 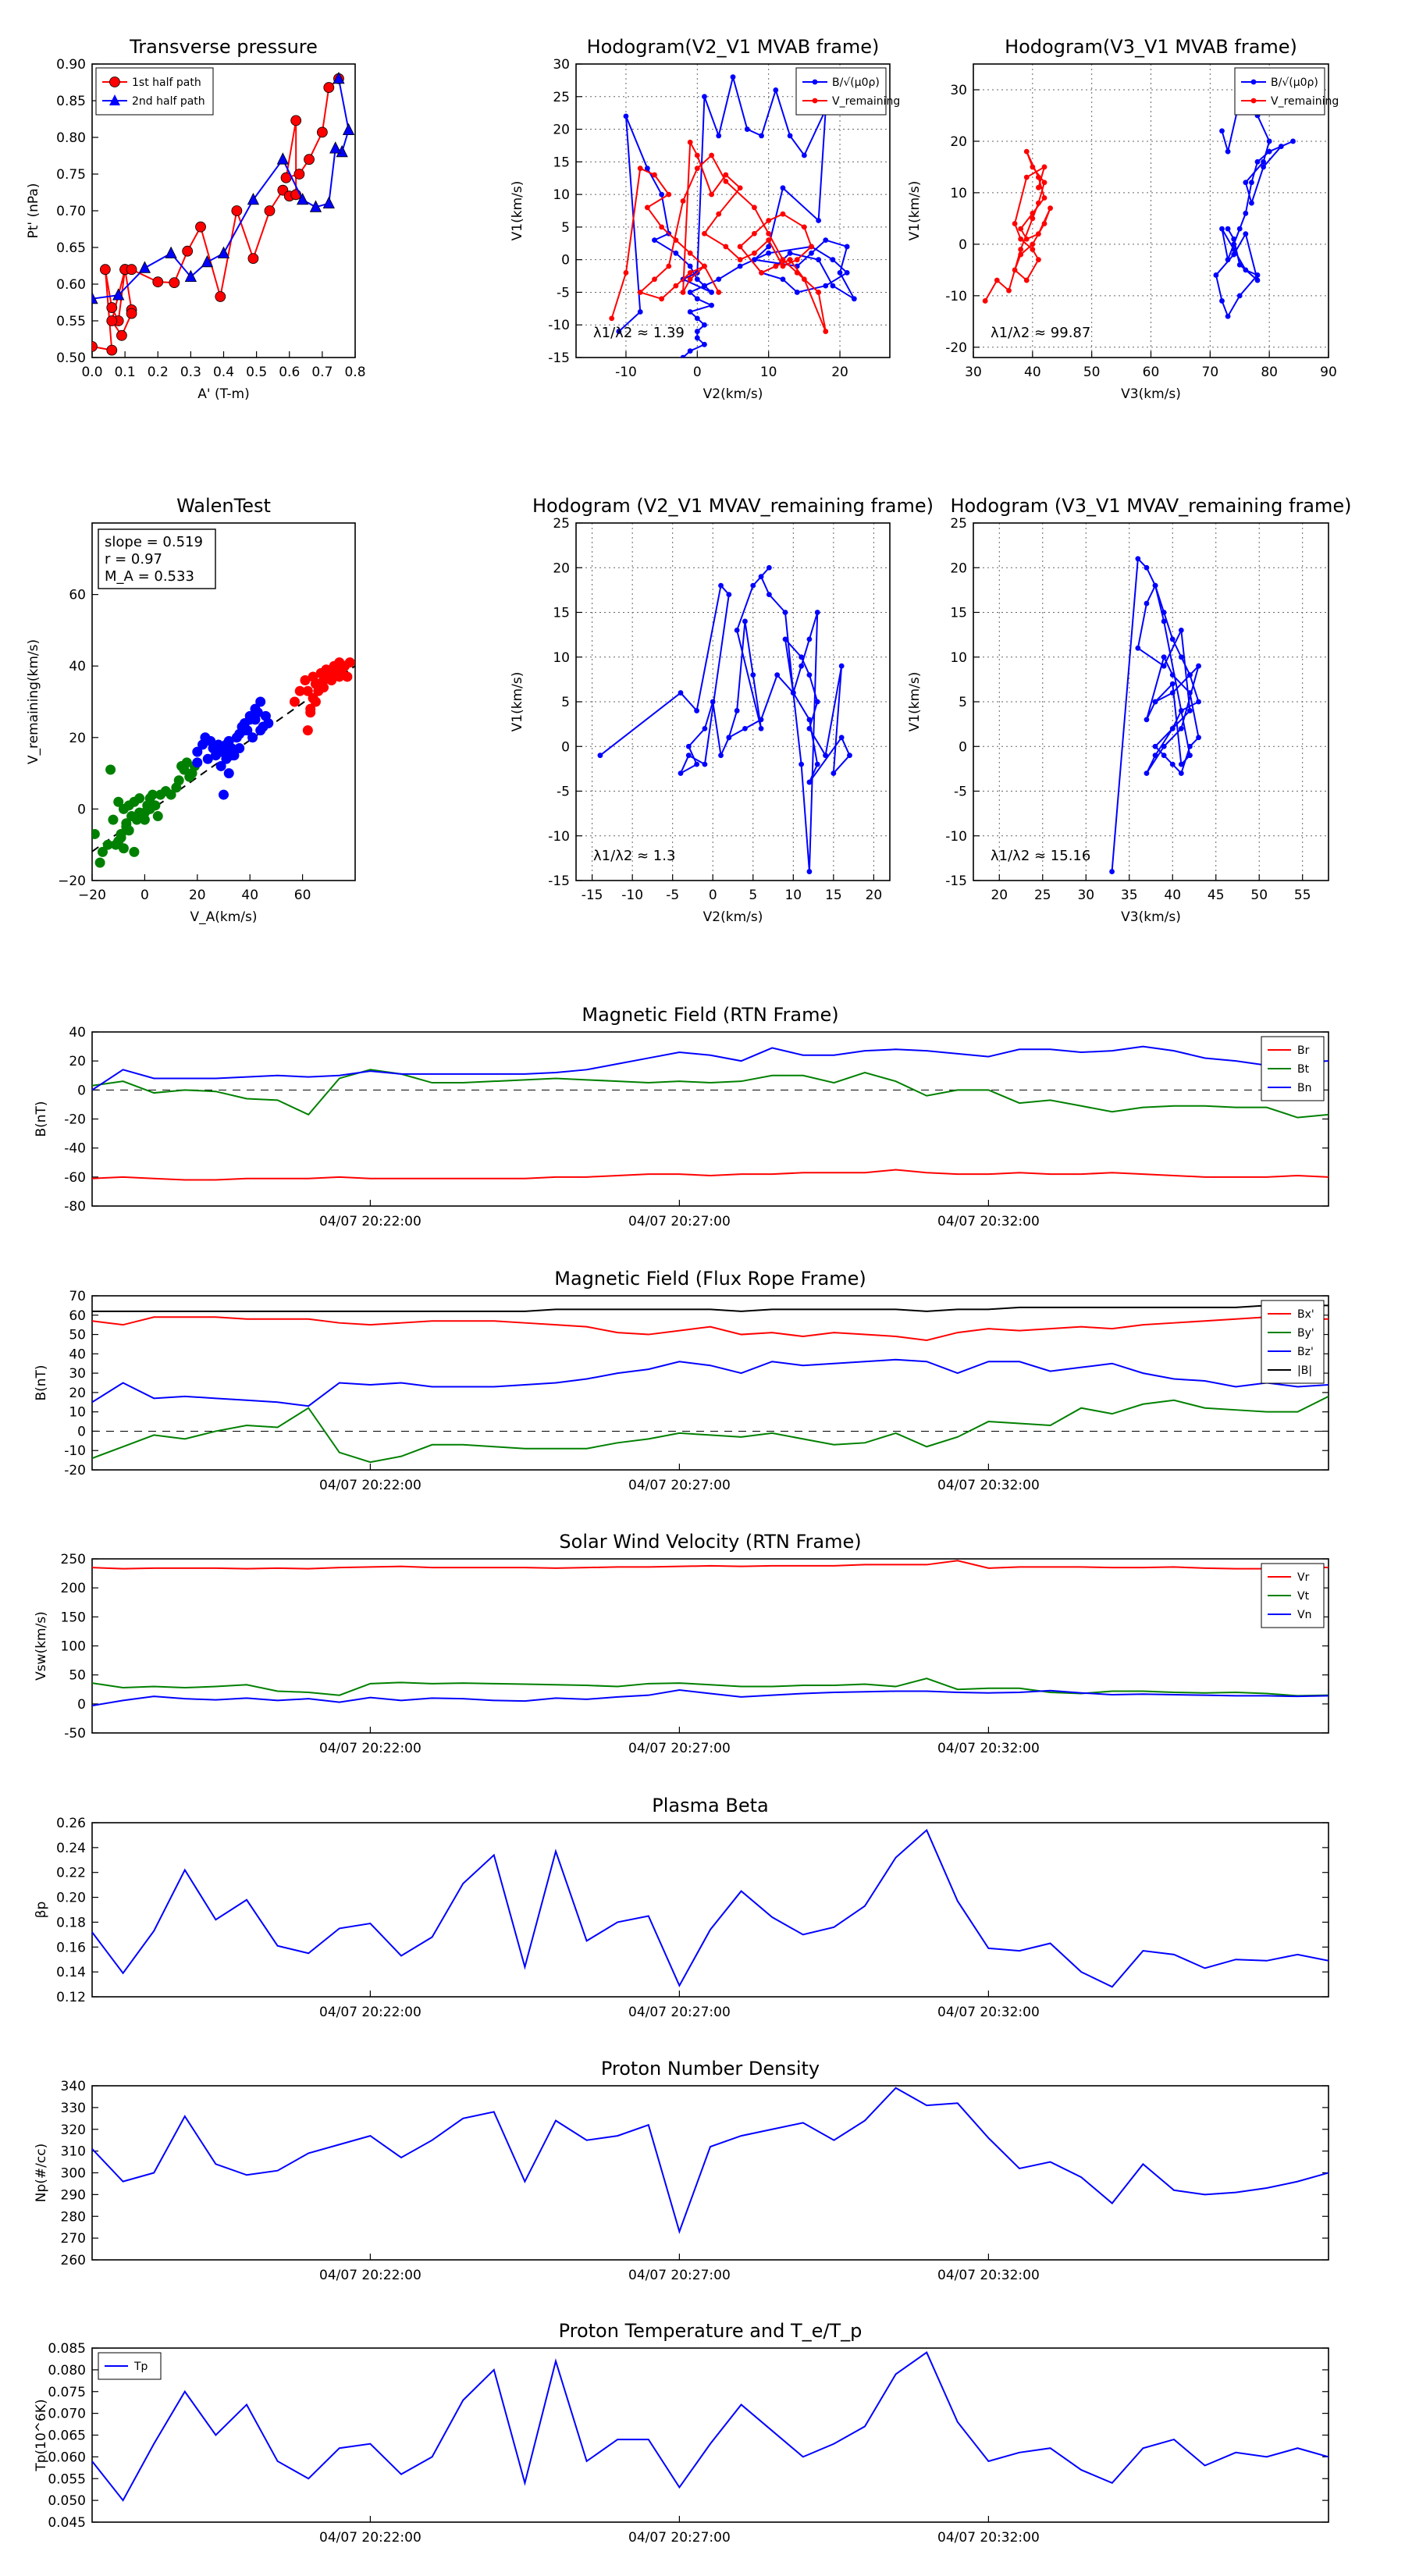 What do you see at coordinates (753, 895) in the screenshot?
I see `x-tick-label: 5` at bounding box center [753, 895].